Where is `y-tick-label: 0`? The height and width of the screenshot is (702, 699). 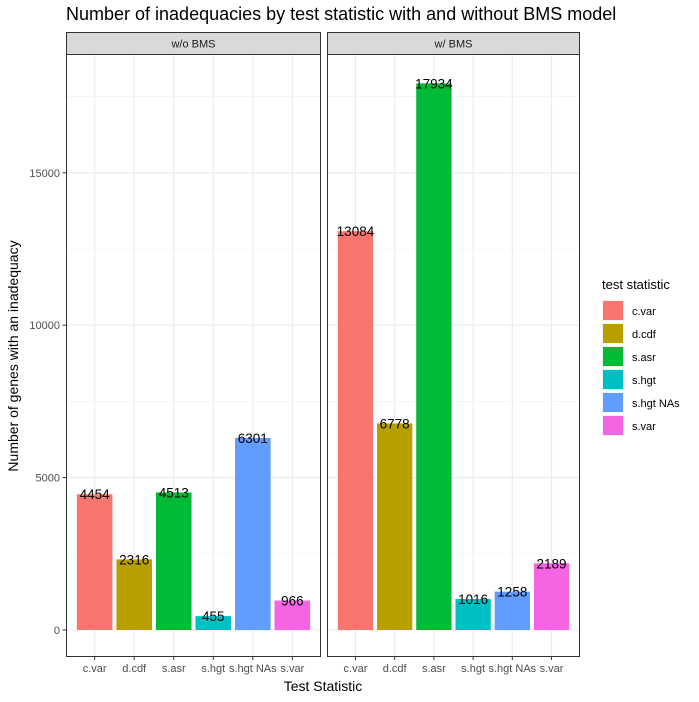 y-tick-label: 0 is located at coordinates (57, 631).